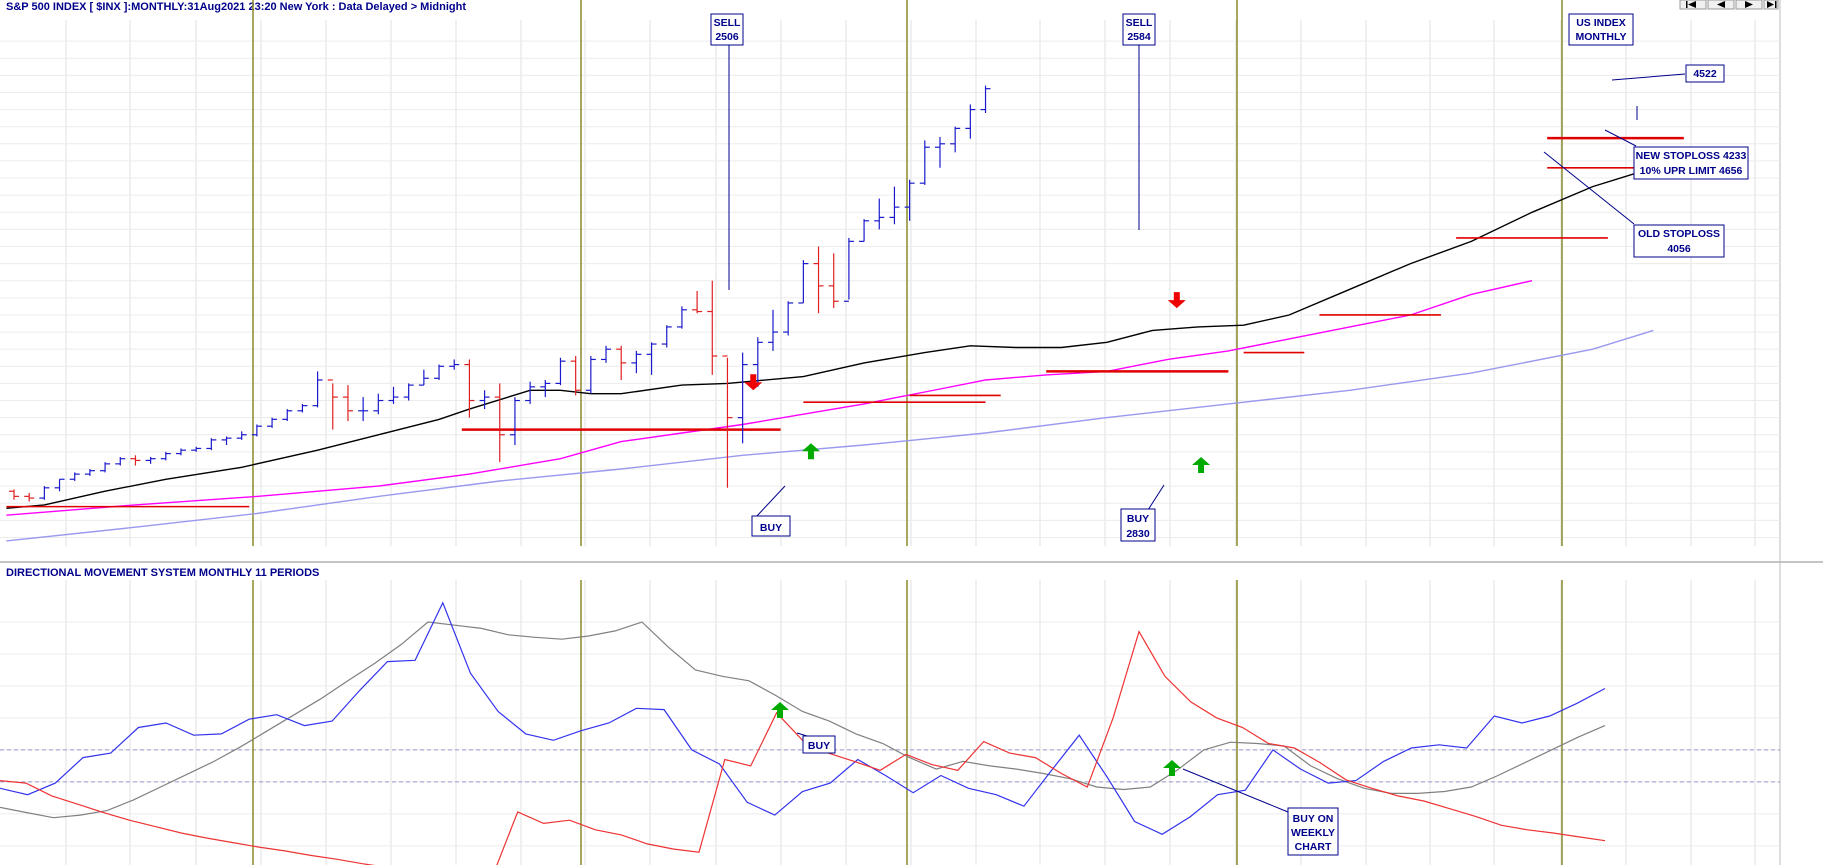  Describe the element at coordinates (1139, 29) in the screenshot. I see `sell-box-2: SELL 2584` at that location.